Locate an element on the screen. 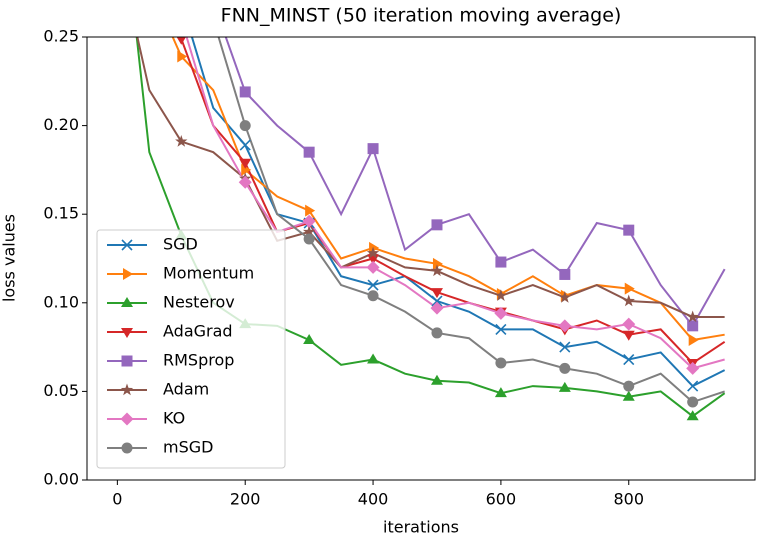 This screenshot has height=540, width=765. y-tick-label: 0.05 is located at coordinates (61, 390).